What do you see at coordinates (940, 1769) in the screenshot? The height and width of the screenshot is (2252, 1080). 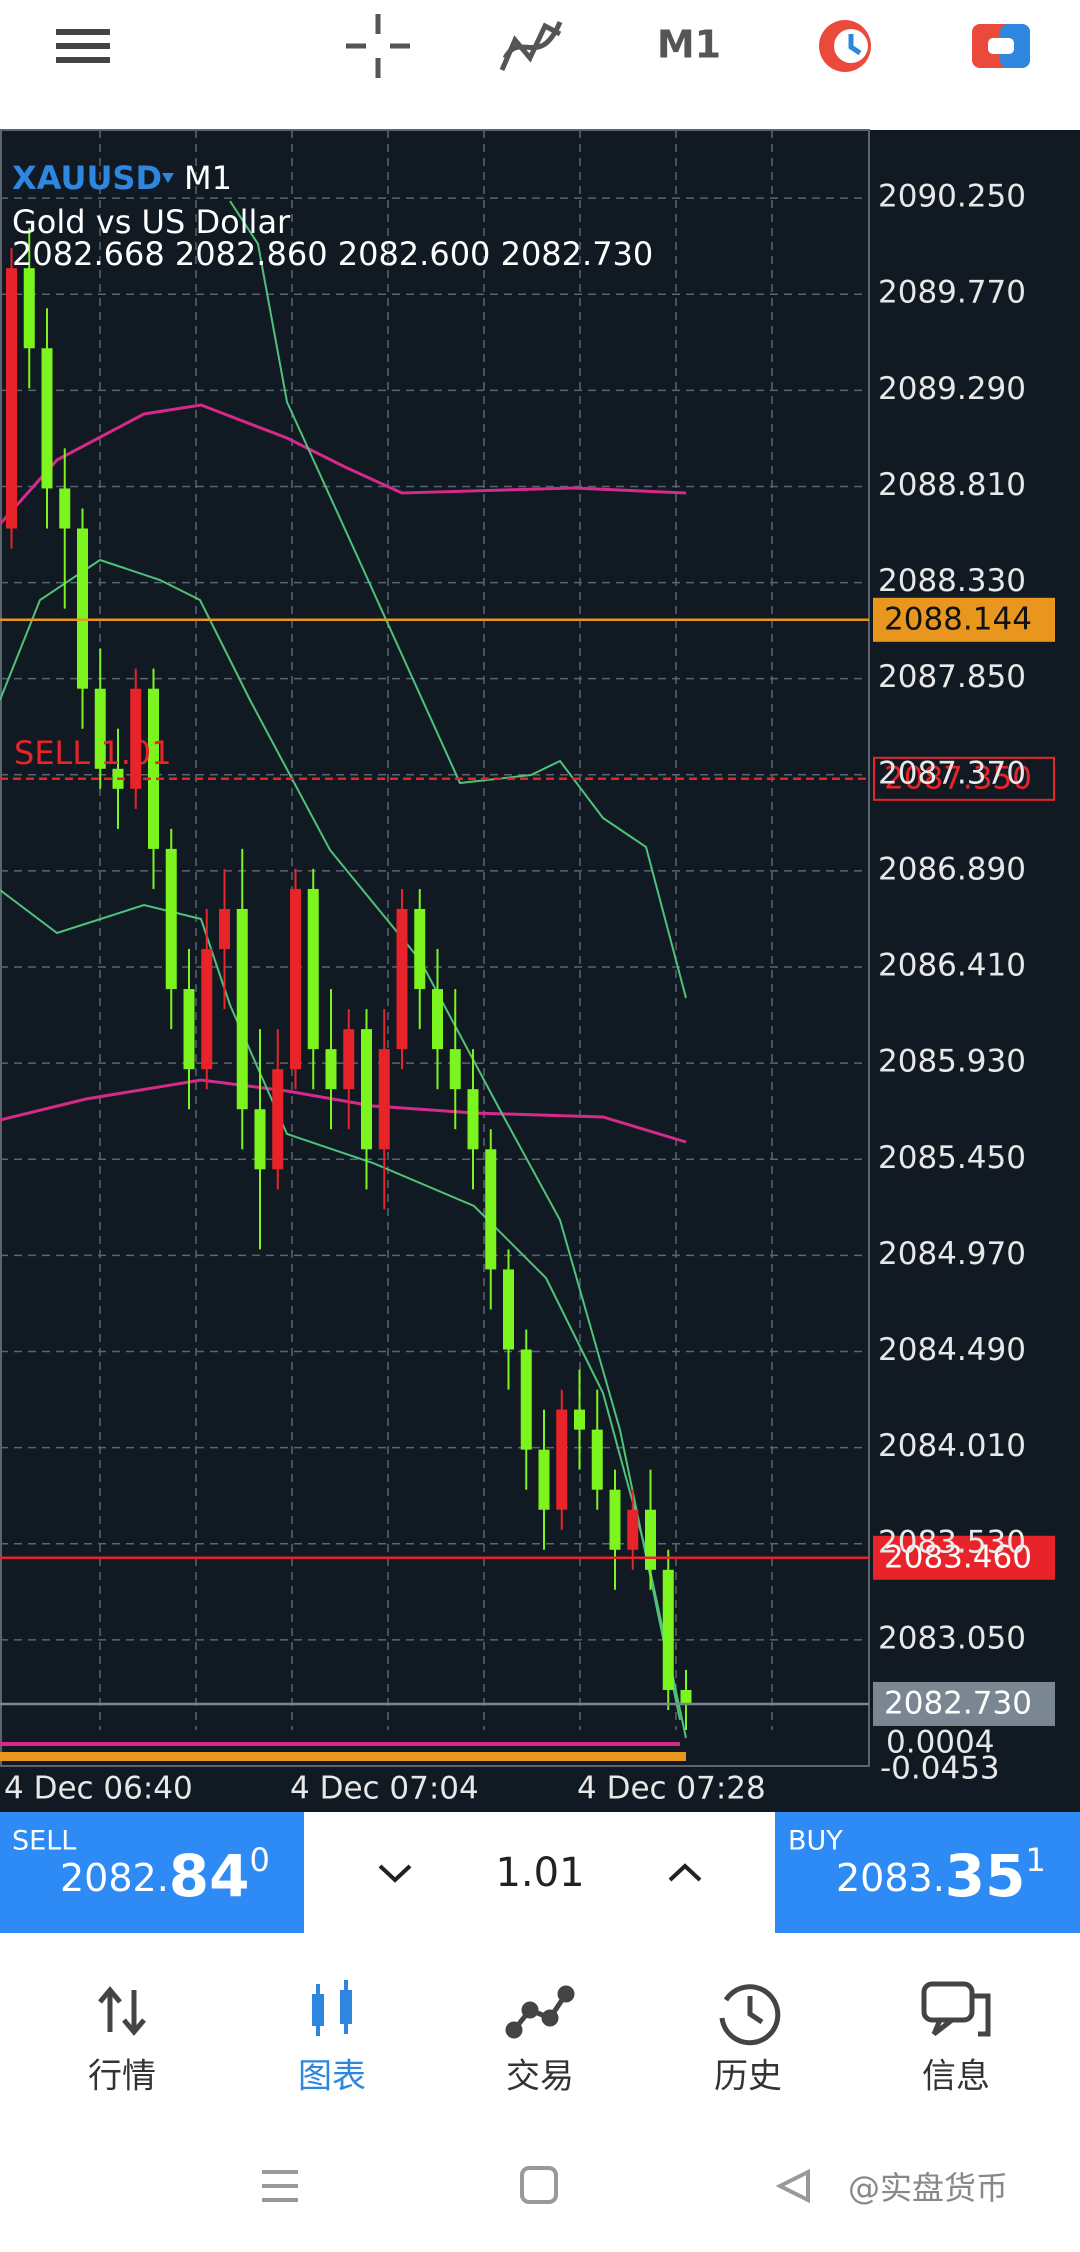 I see `subwindow-label: -0.0453` at bounding box center [940, 1769].